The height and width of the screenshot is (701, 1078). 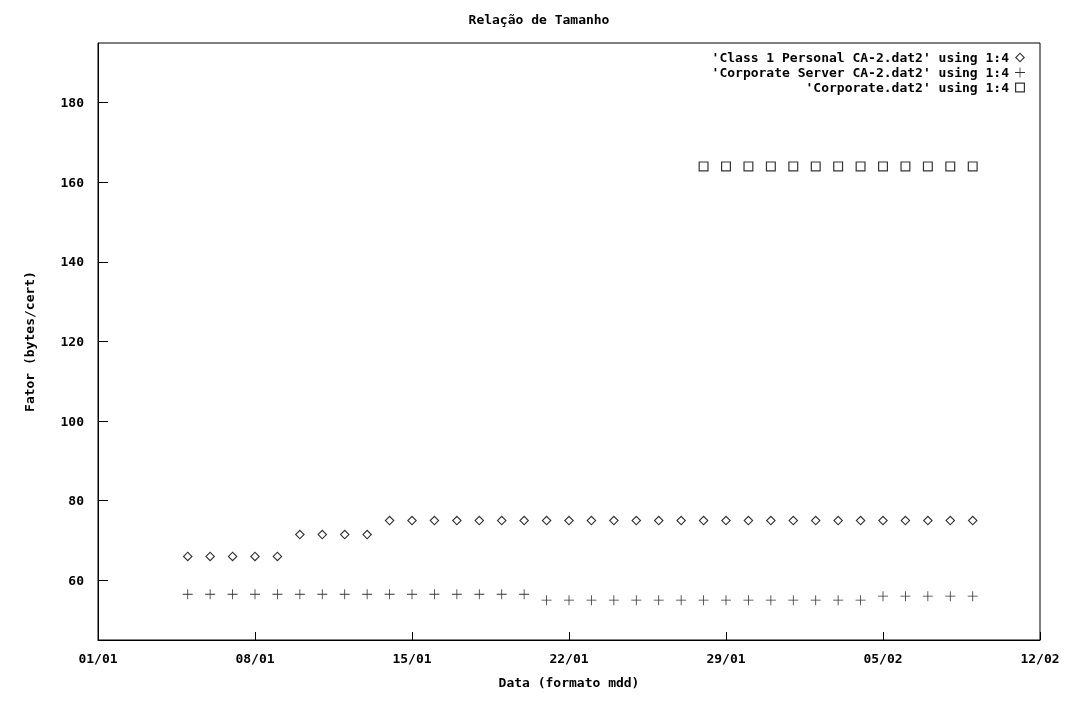 I want to click on y-tick-label: 60, so click(x=76, y=580).